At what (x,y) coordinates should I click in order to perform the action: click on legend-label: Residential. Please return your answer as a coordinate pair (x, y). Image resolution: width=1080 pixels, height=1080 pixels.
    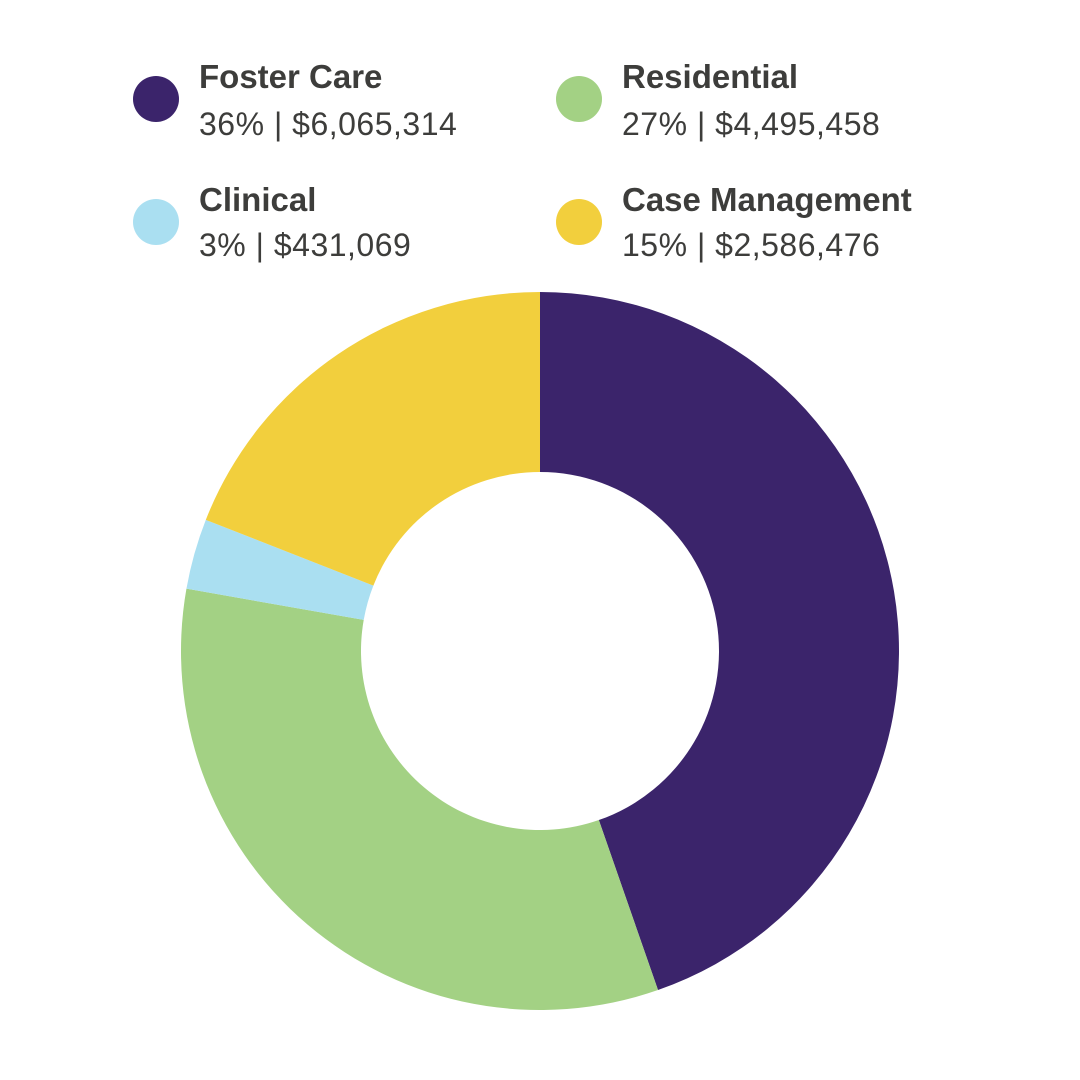
    Looking at the image, I should click on (710, 76).